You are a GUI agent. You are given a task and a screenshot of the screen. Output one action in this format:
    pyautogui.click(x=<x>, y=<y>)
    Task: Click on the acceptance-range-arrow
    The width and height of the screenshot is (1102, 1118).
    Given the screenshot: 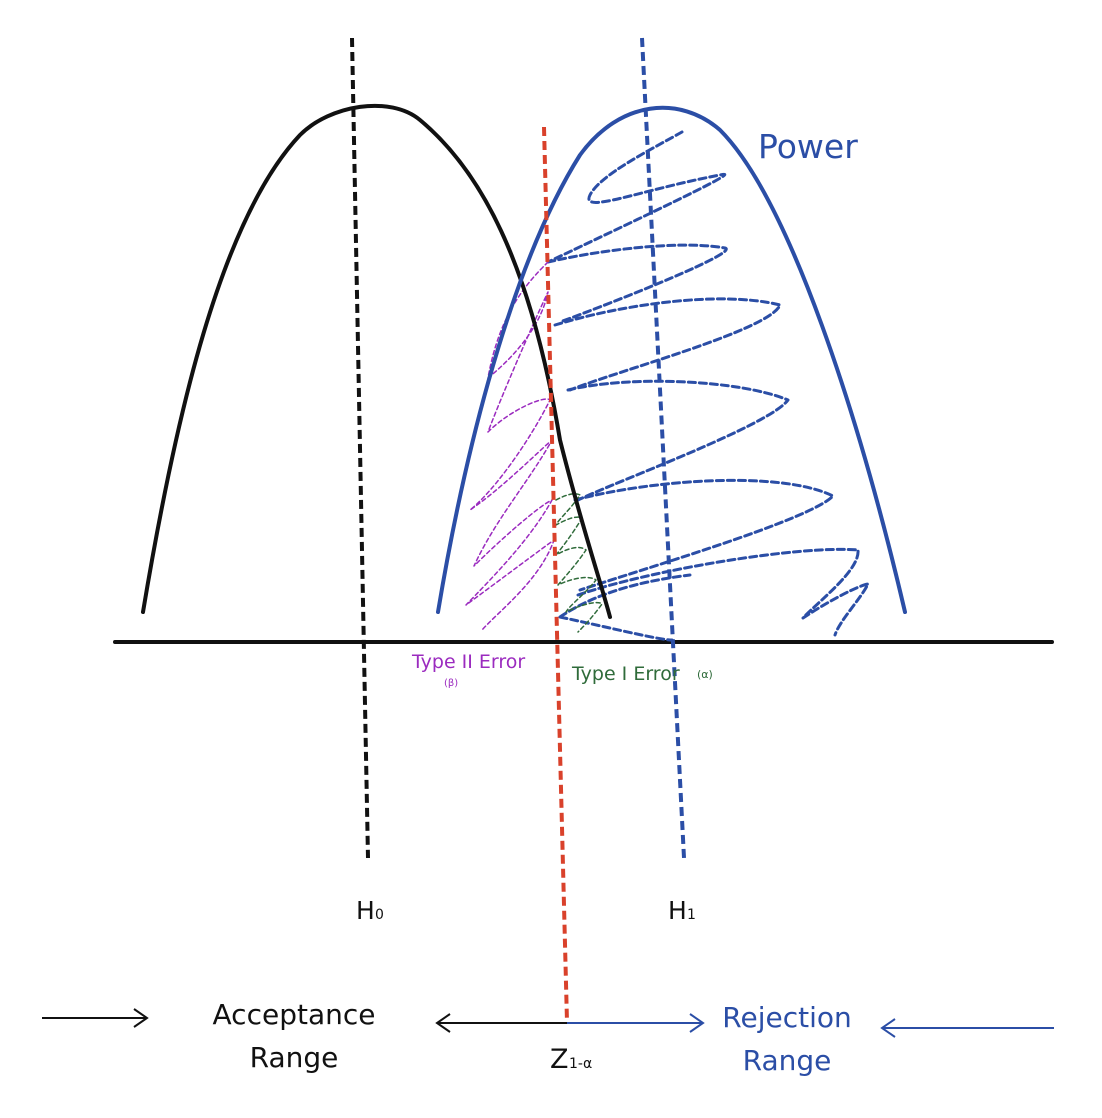 What is the action you would take?
    pyautogui.click(x=501, y=1023)
    